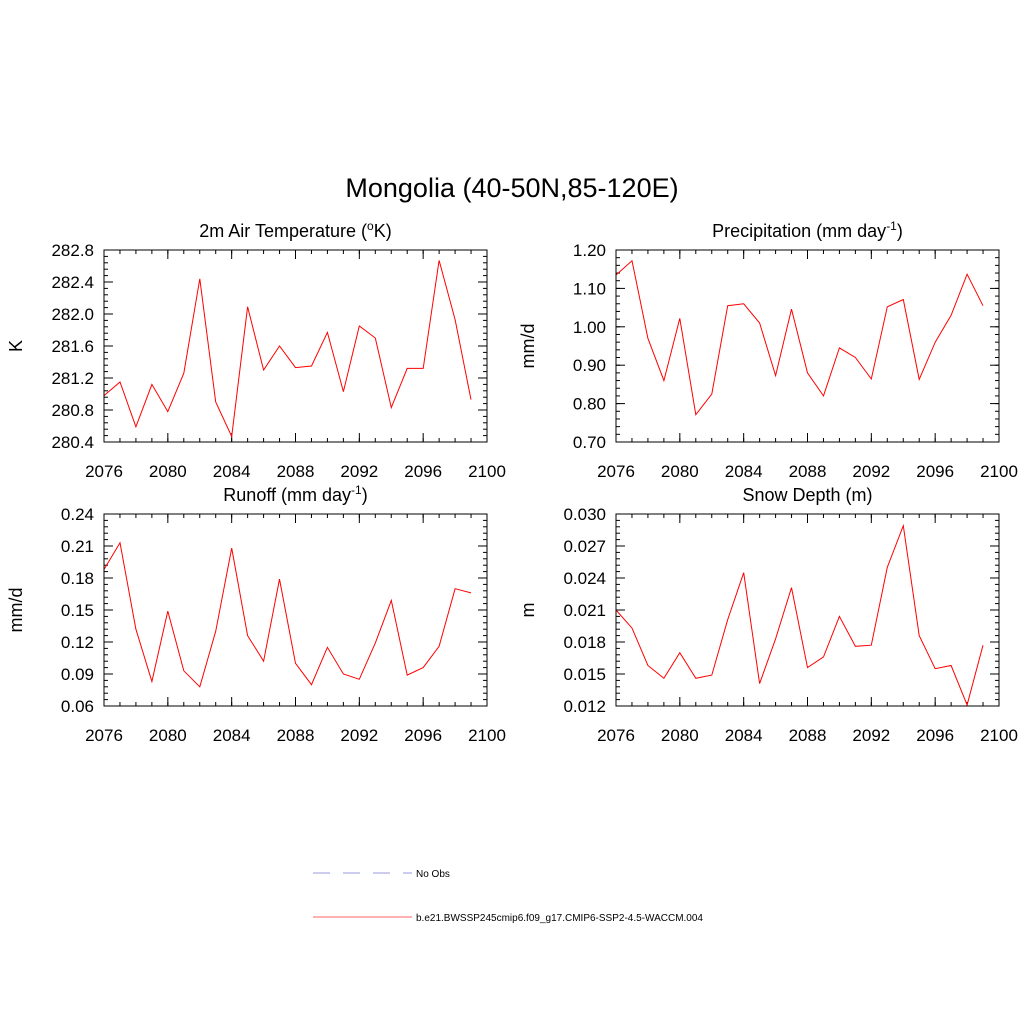 Image resolution: width=1024 pixels, height=1024 pixels. What do you see at coordinates (72, 346) in the screenshot?
I see `y-tick-label: 281.6` at bounding box center [72, 346].